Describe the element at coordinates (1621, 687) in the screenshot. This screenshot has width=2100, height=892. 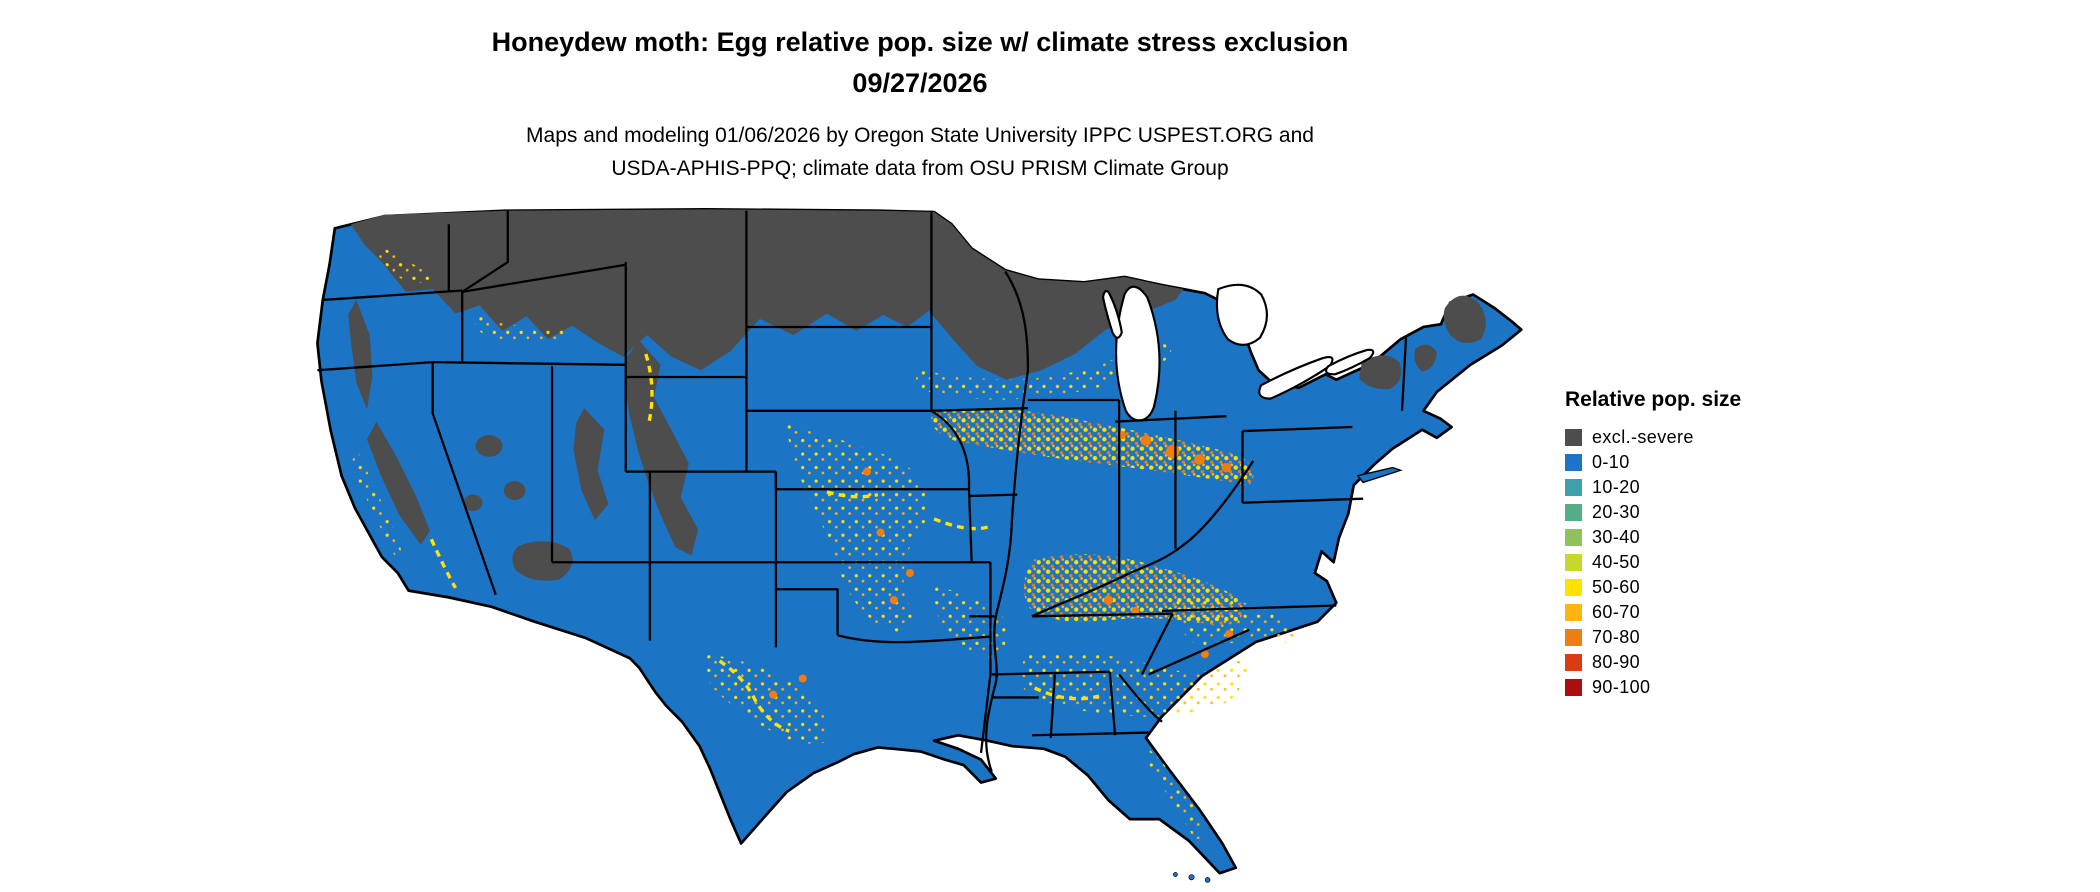
I see `legend-item-label: 90-100` at that location.